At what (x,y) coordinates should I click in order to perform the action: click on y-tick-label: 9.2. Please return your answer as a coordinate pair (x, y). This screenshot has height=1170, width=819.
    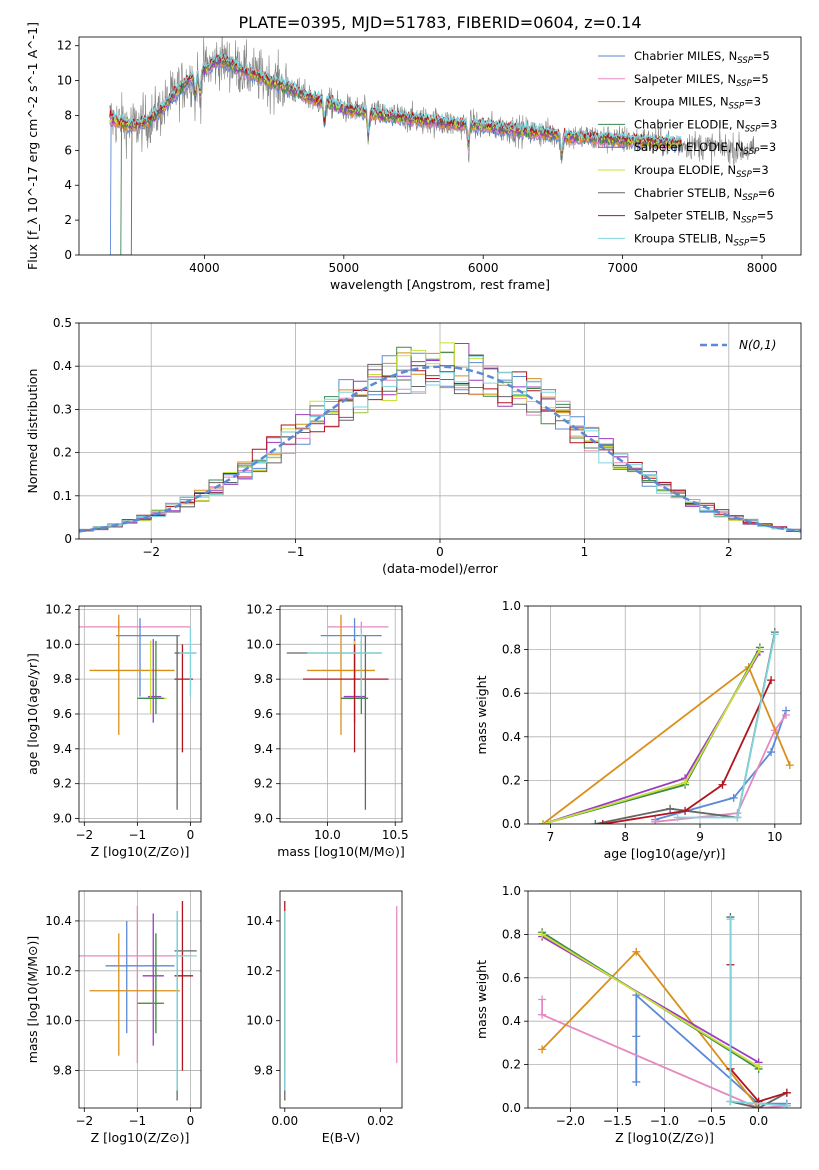
    Looking at the image, I should click on (62, 784).